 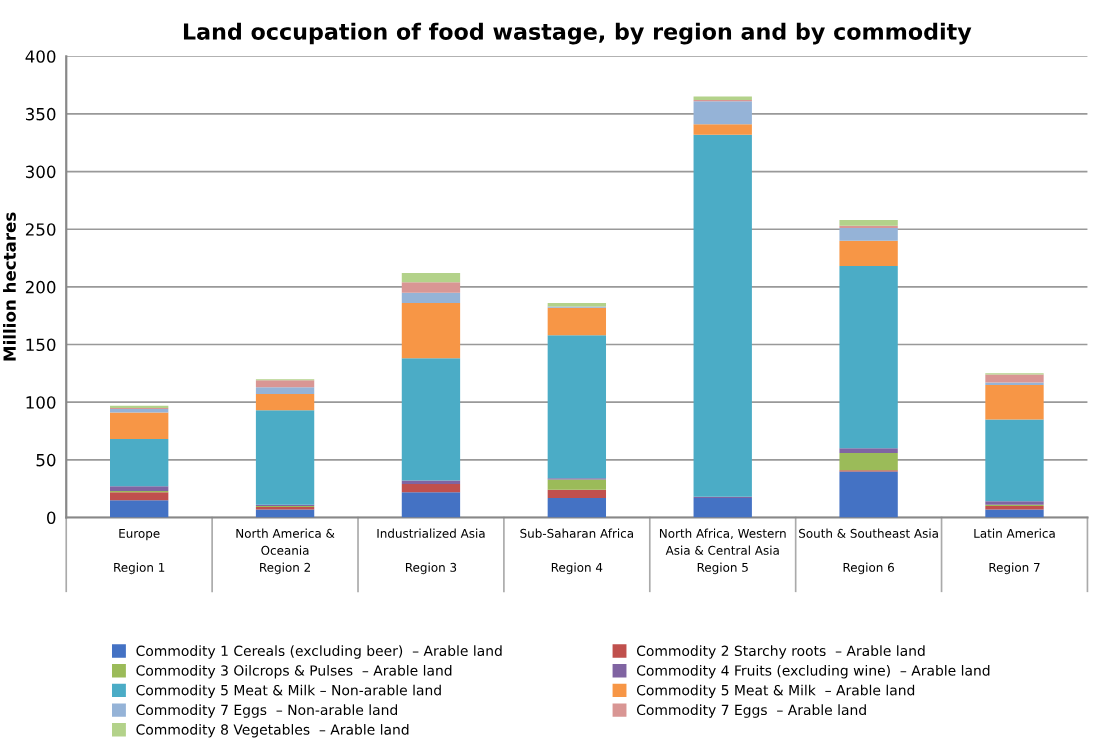 What do you see at coordinates (40, 229) in the screenshot?
I see `y-tick-label: 250` at bounding box center [40, 229].